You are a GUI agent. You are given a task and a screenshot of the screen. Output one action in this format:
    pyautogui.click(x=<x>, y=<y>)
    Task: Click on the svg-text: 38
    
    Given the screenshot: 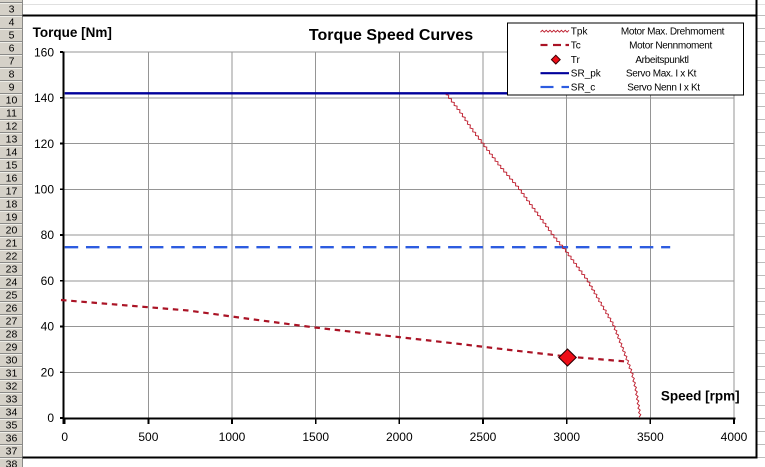 What is the action you would take?
    pyautogui.click(x=12, y=463)
    